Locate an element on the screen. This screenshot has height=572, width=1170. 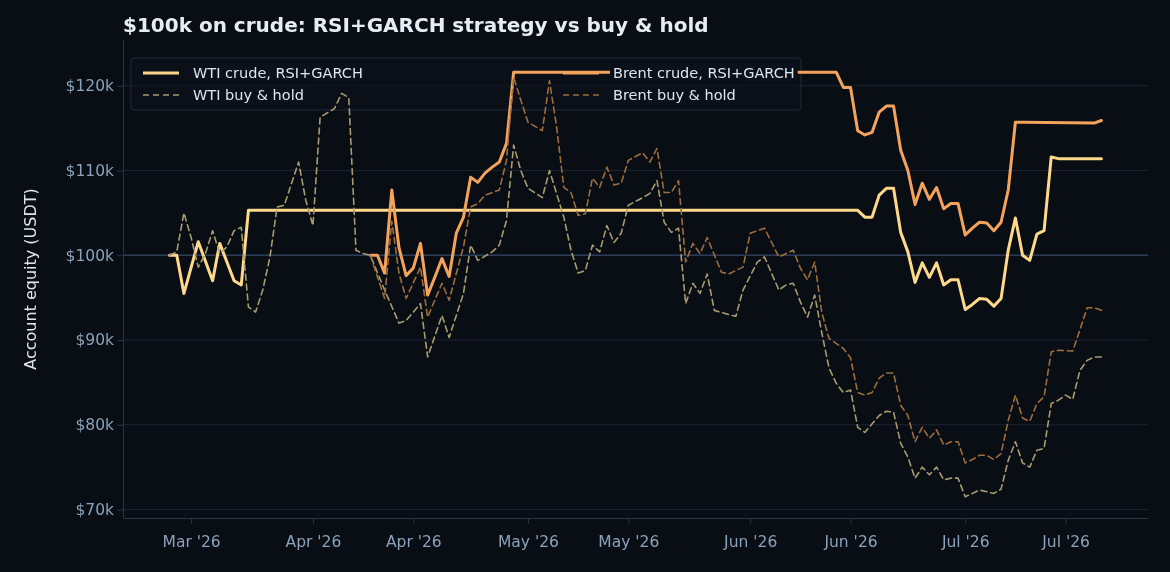
y-tick-label: $80k is located at coordinates (95, 425).